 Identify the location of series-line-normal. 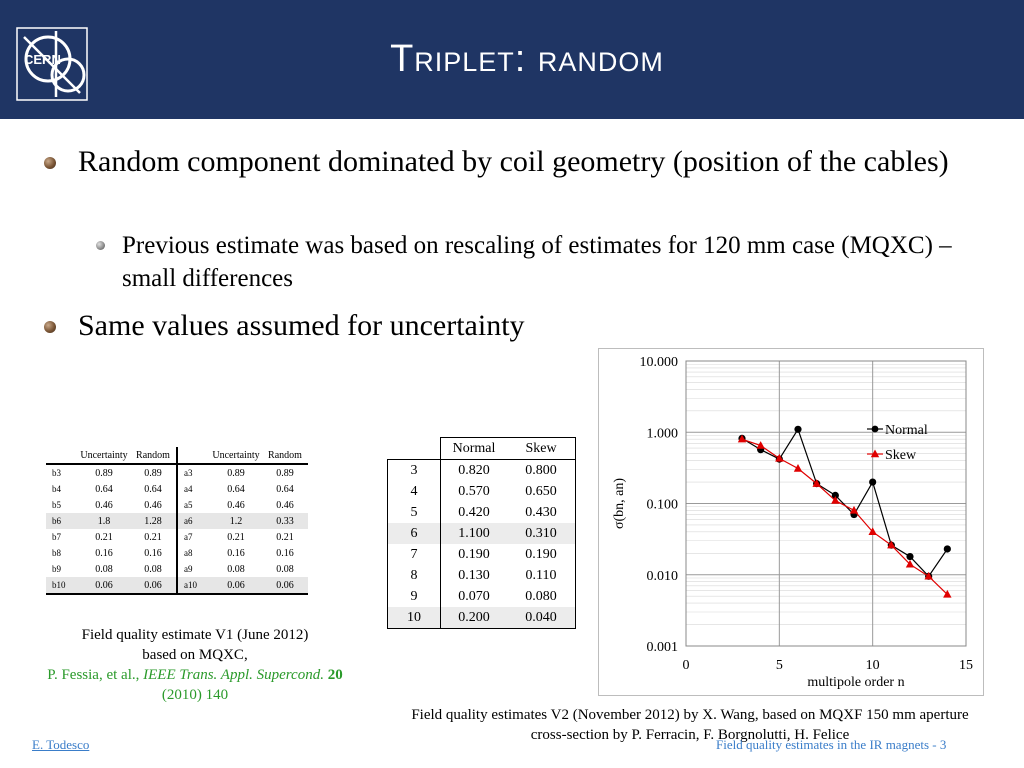
(844, 502).